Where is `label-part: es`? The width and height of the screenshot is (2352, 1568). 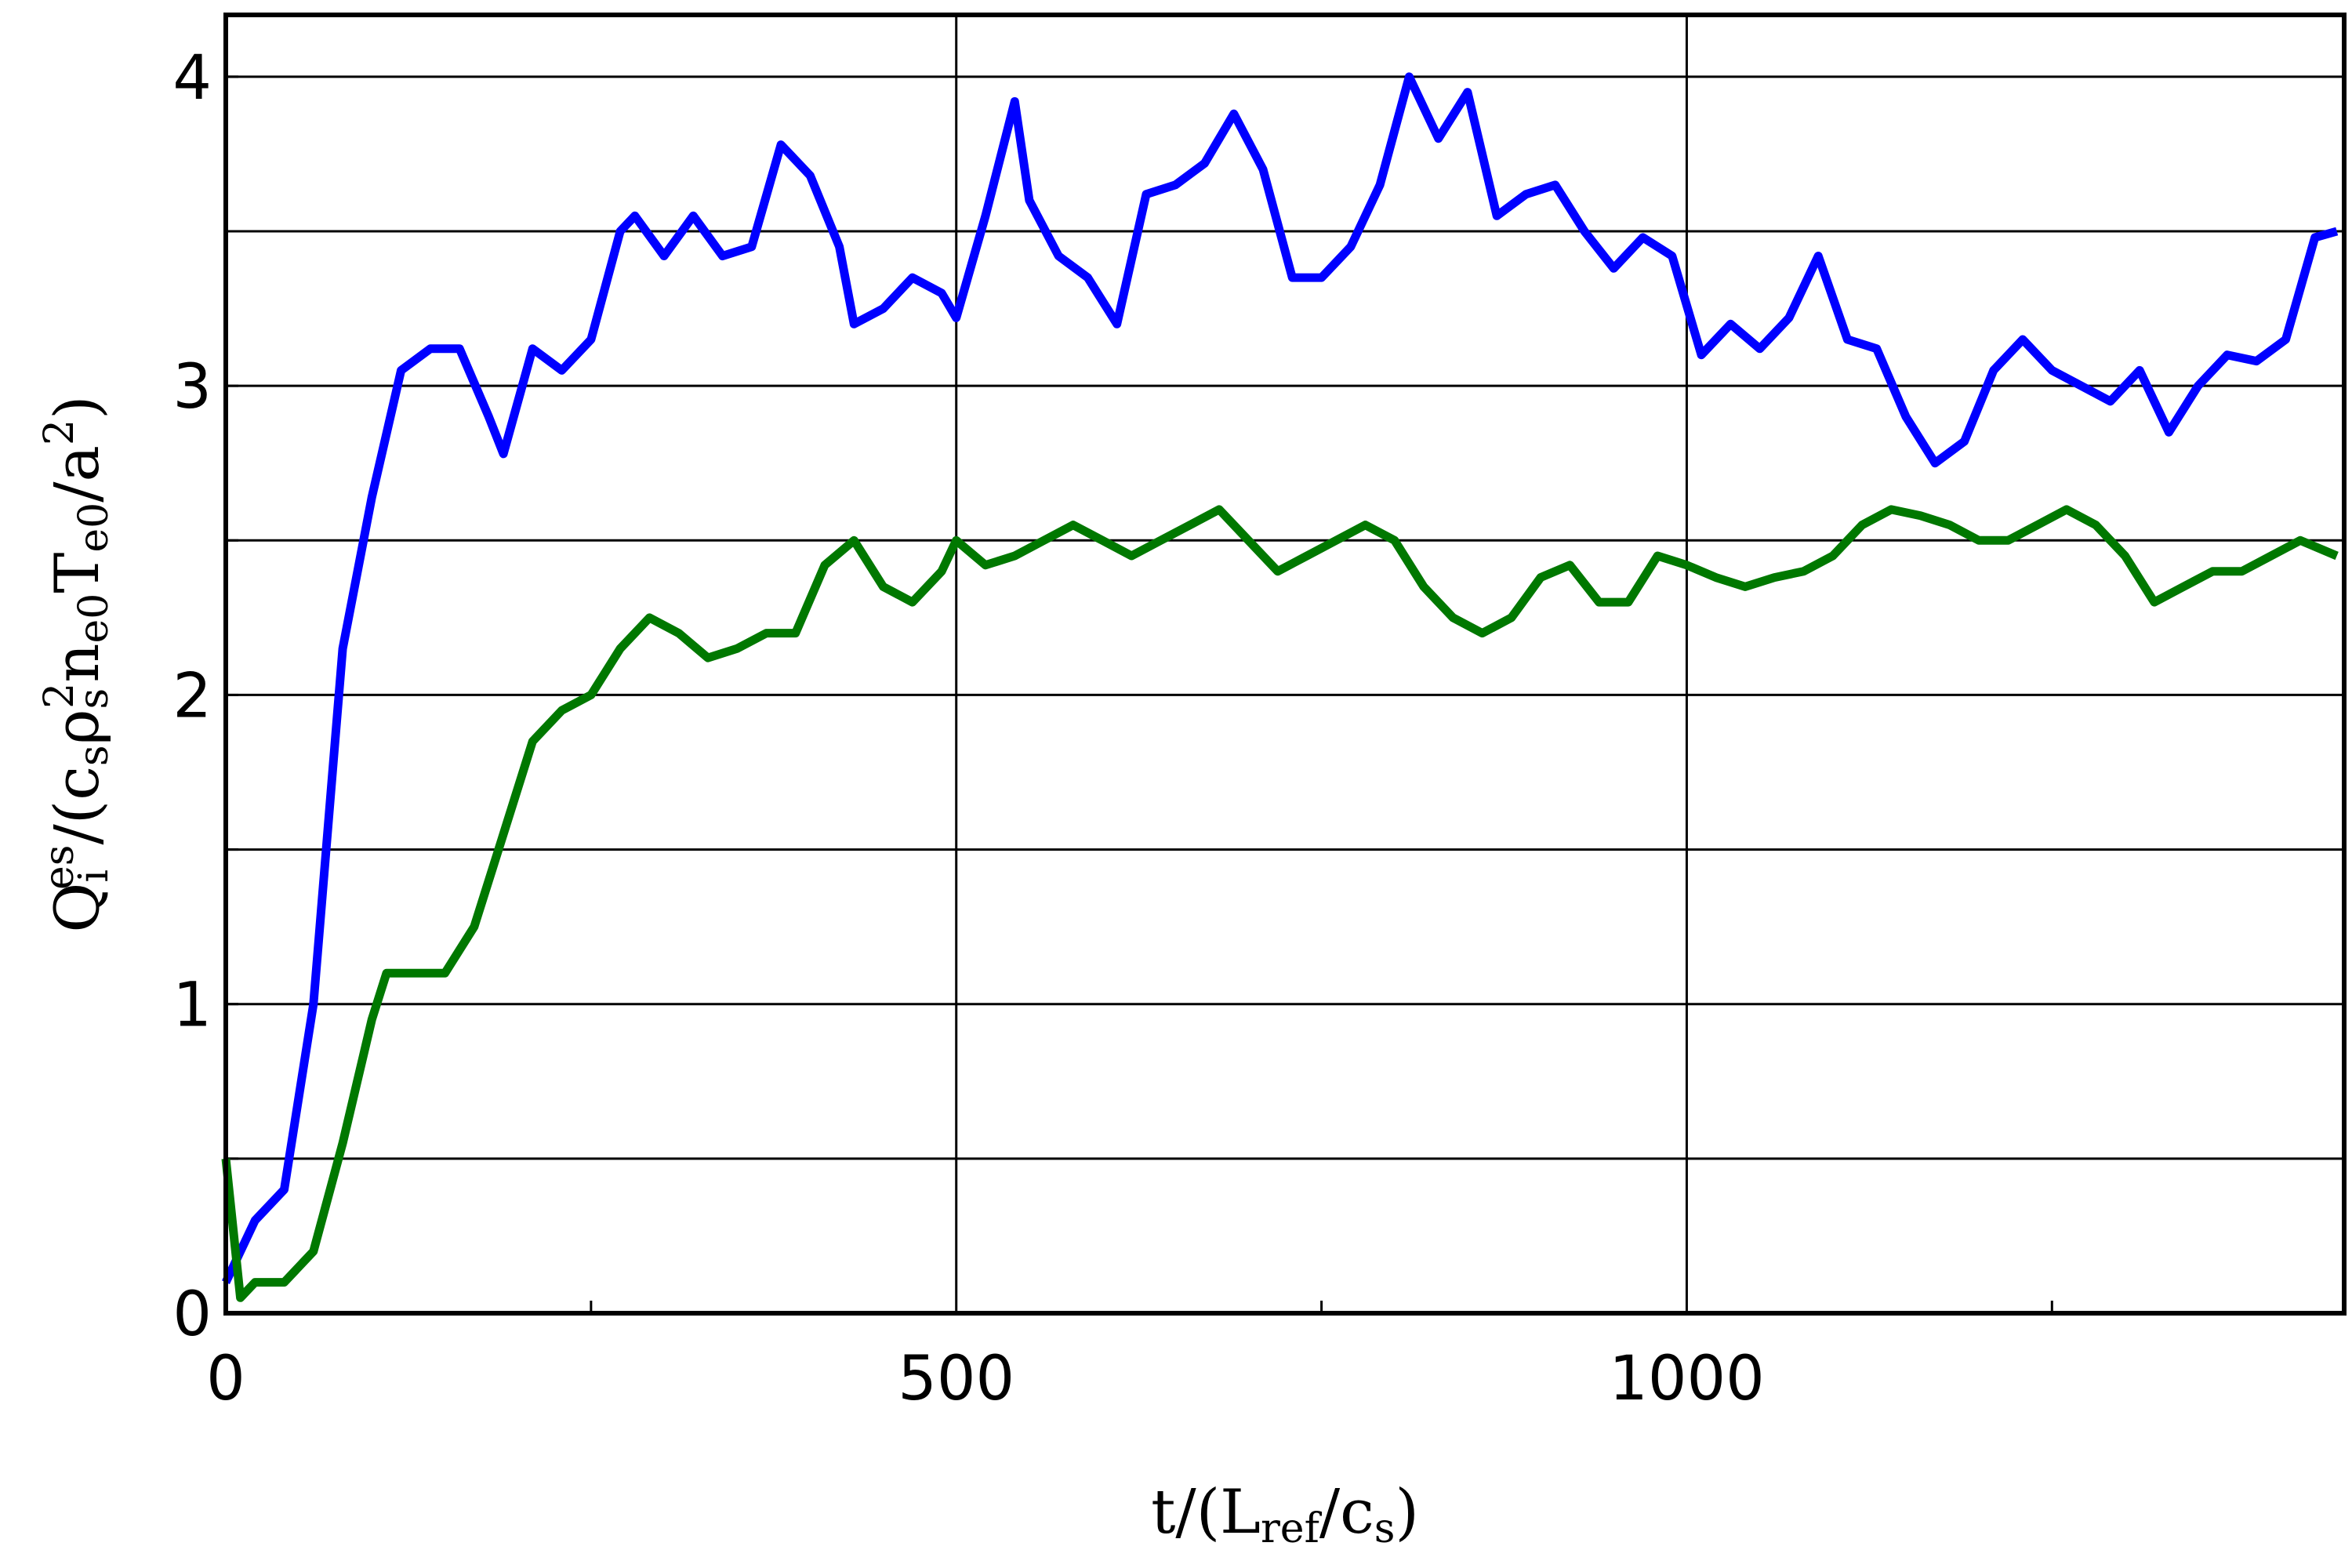 label-part: es is located at coordinates (59, 868).